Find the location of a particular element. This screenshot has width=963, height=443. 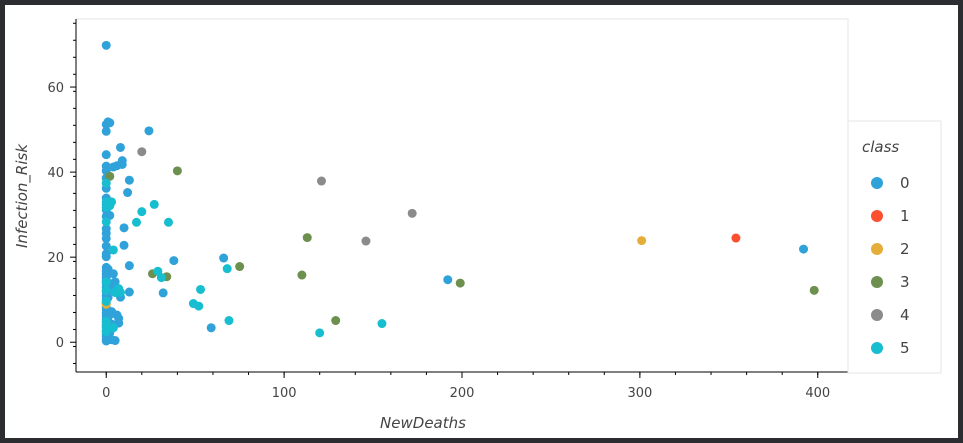

y-tick-label: 0 is located at coordinates (60, 343).